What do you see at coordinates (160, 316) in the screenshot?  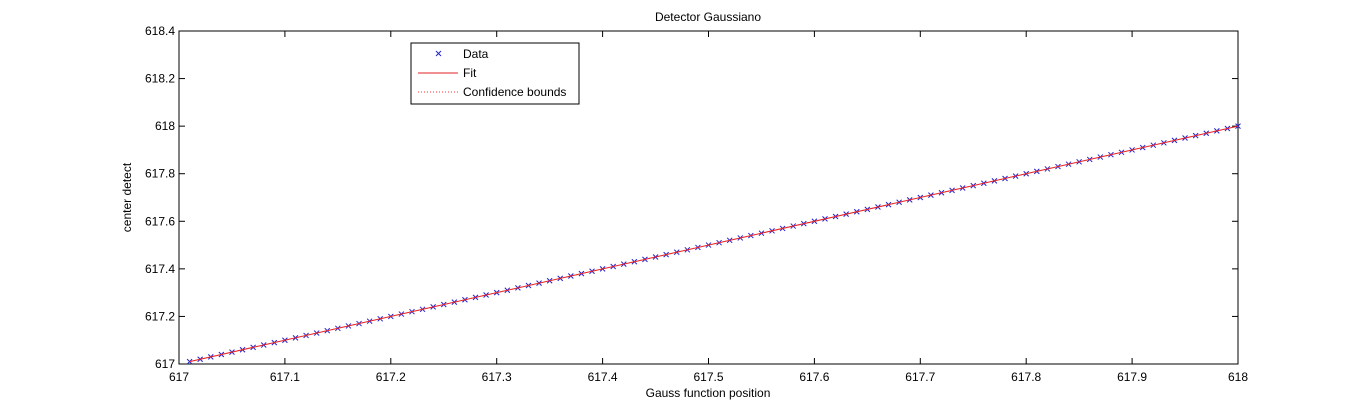 I see `y-tick-label: 617.2` at bounding box center [160, 316].